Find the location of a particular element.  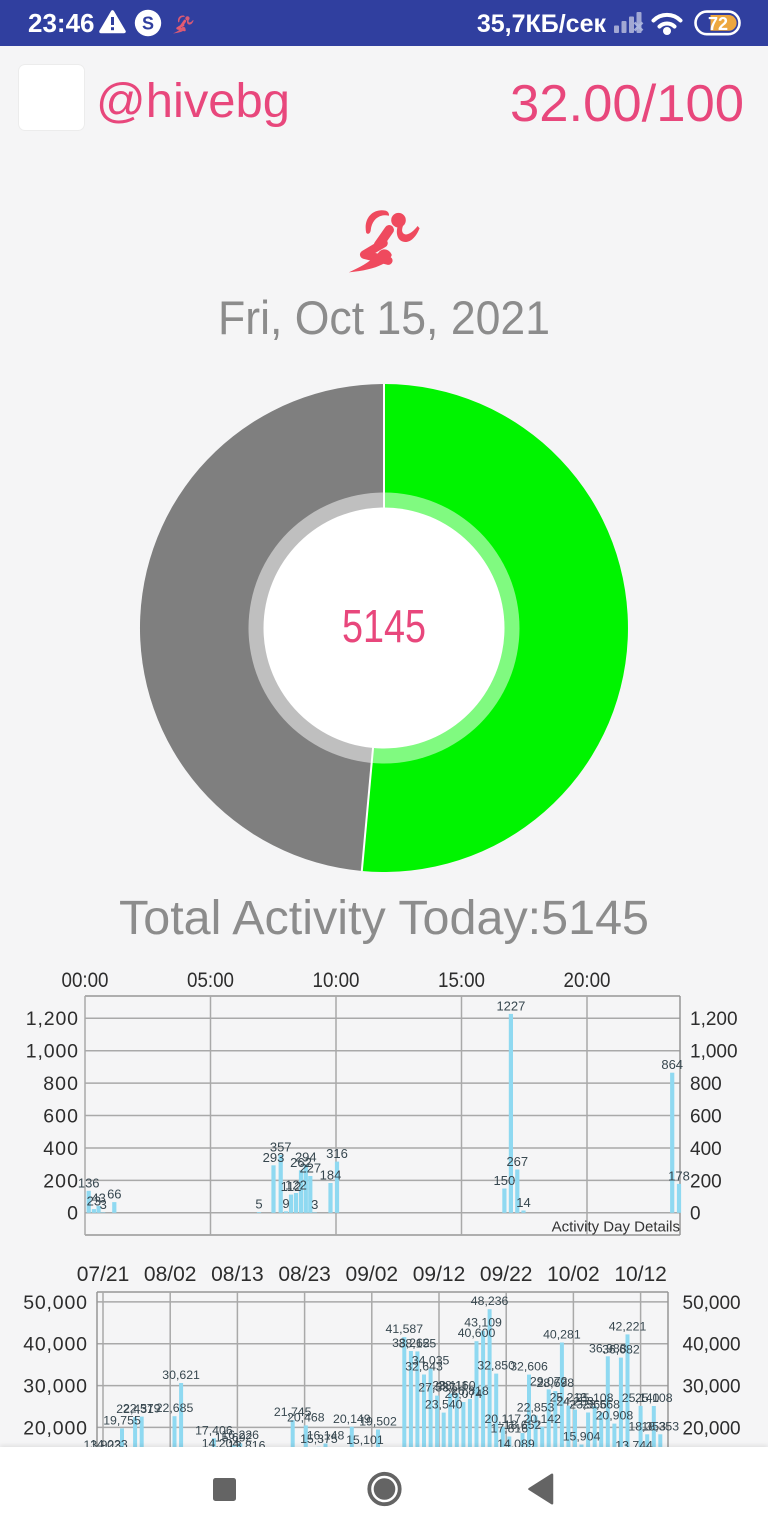

svg-text: 22,579 is located at coordinates (142, 1409).